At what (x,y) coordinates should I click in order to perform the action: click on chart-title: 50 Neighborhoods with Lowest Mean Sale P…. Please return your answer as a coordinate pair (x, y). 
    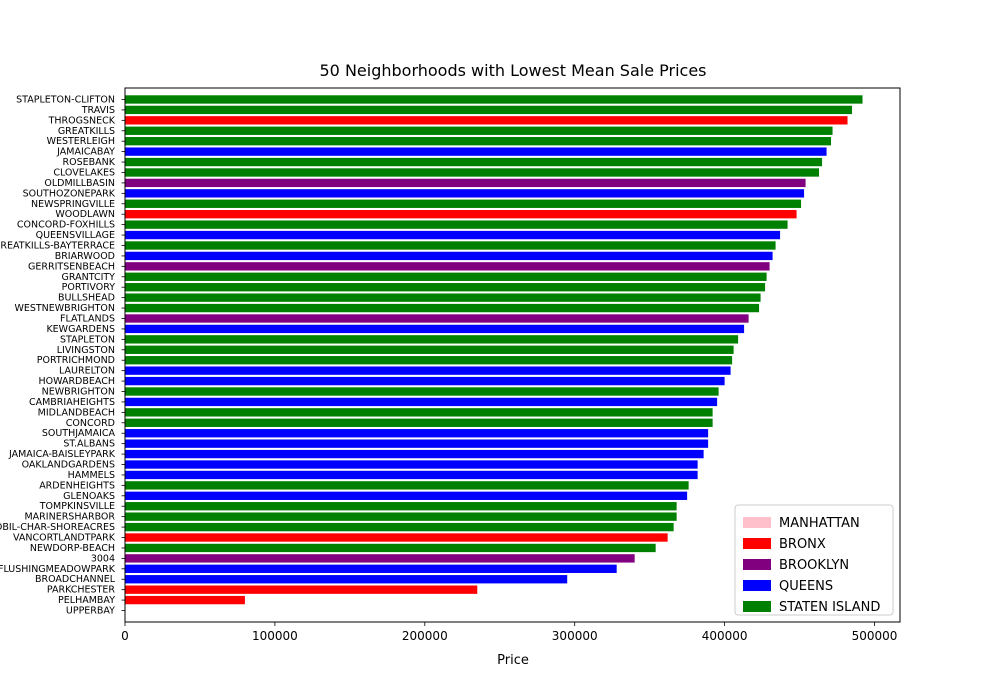
    Looking at the image, I should click on (513, 70).